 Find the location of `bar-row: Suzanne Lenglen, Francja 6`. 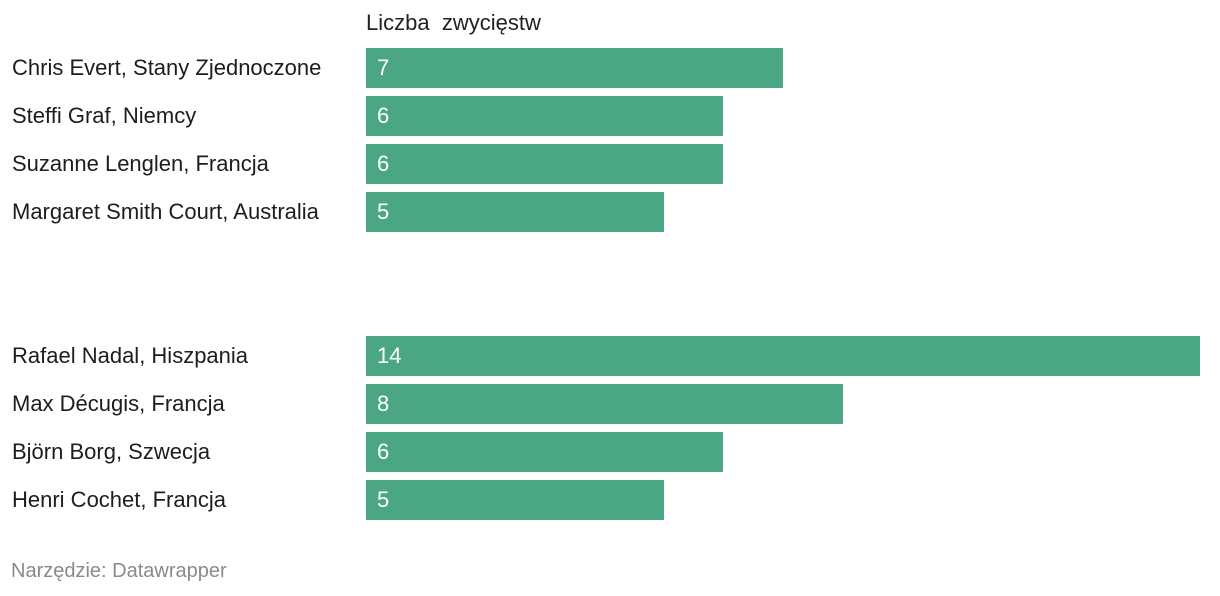

bar-row: Suzanne Lenglen, Francja 6 is located at coordinates (610, 164).